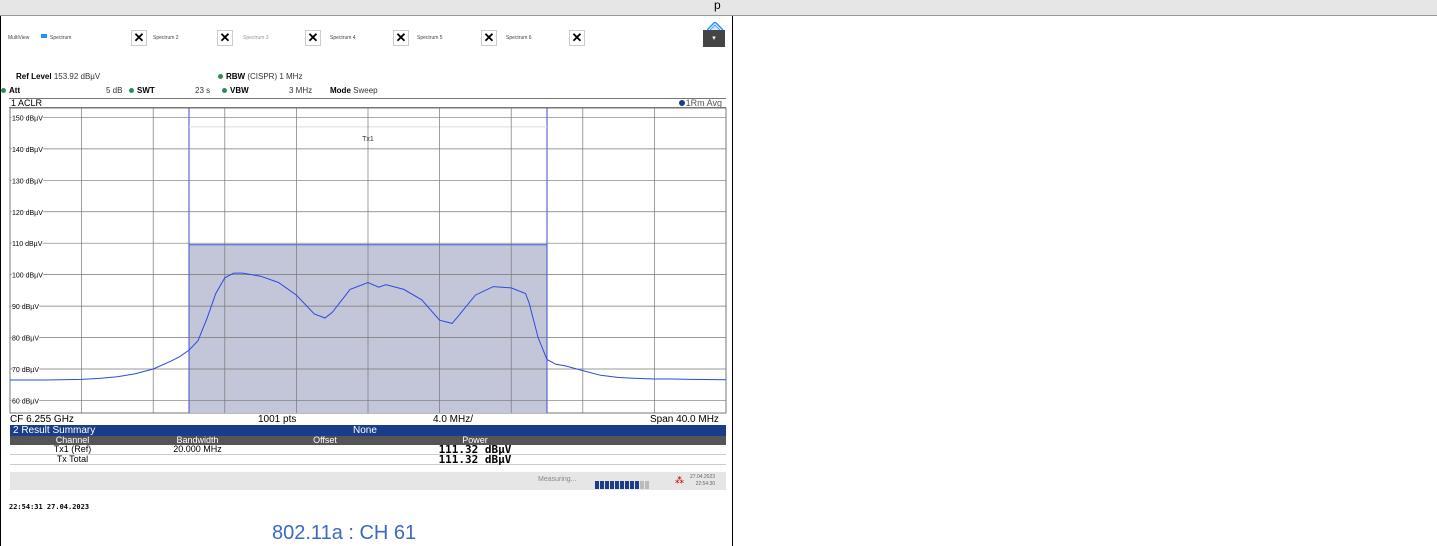 Image resolution: width=1437 pixels, height=546 pixels. Describe the element at coordinates (301, 90) in the screenshot. I see `vbw-value: 3 MHz` at that location.